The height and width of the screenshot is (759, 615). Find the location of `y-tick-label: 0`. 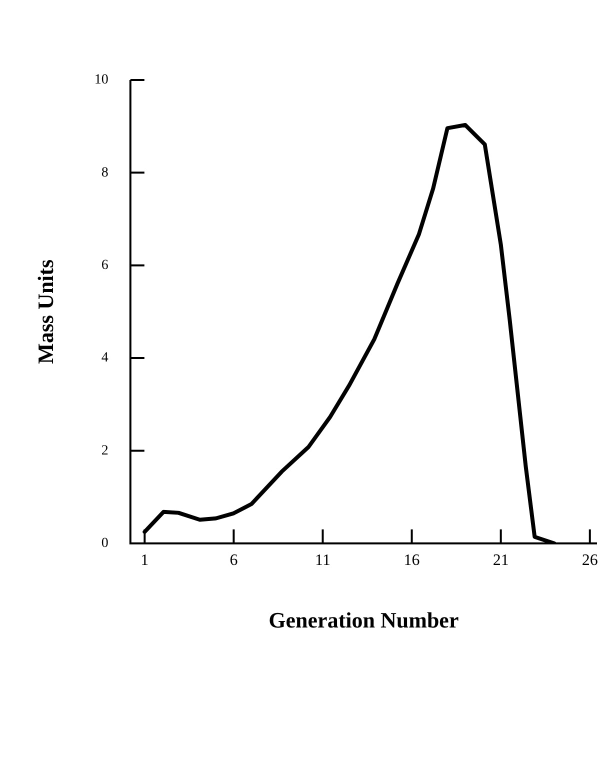

y-tick-label: 0 is located at coordinates (104, 544).